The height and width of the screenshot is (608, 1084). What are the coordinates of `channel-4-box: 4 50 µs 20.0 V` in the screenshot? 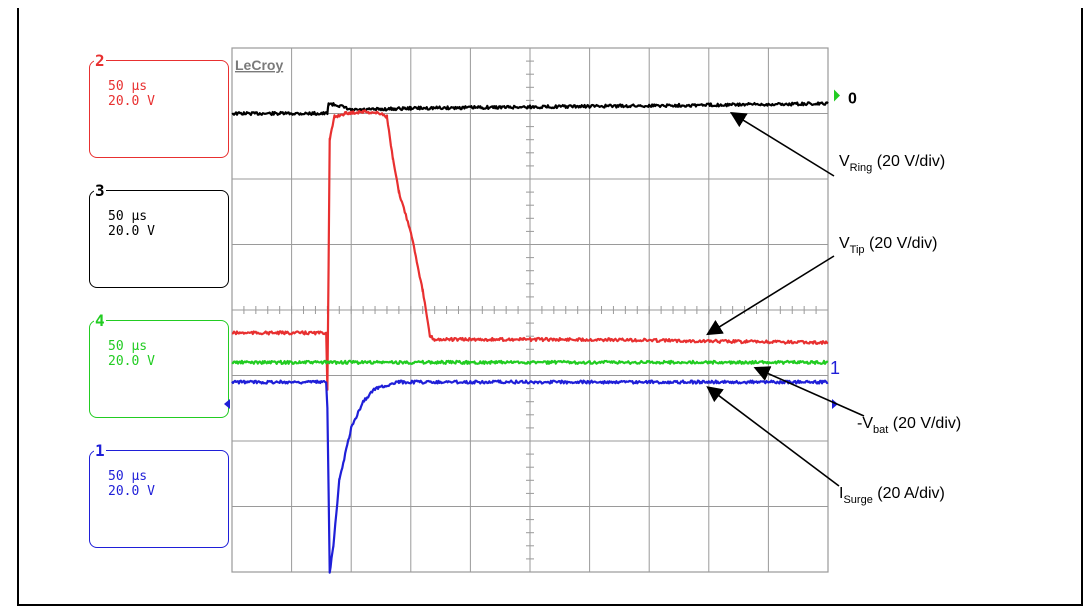 It's located at (159, 365).